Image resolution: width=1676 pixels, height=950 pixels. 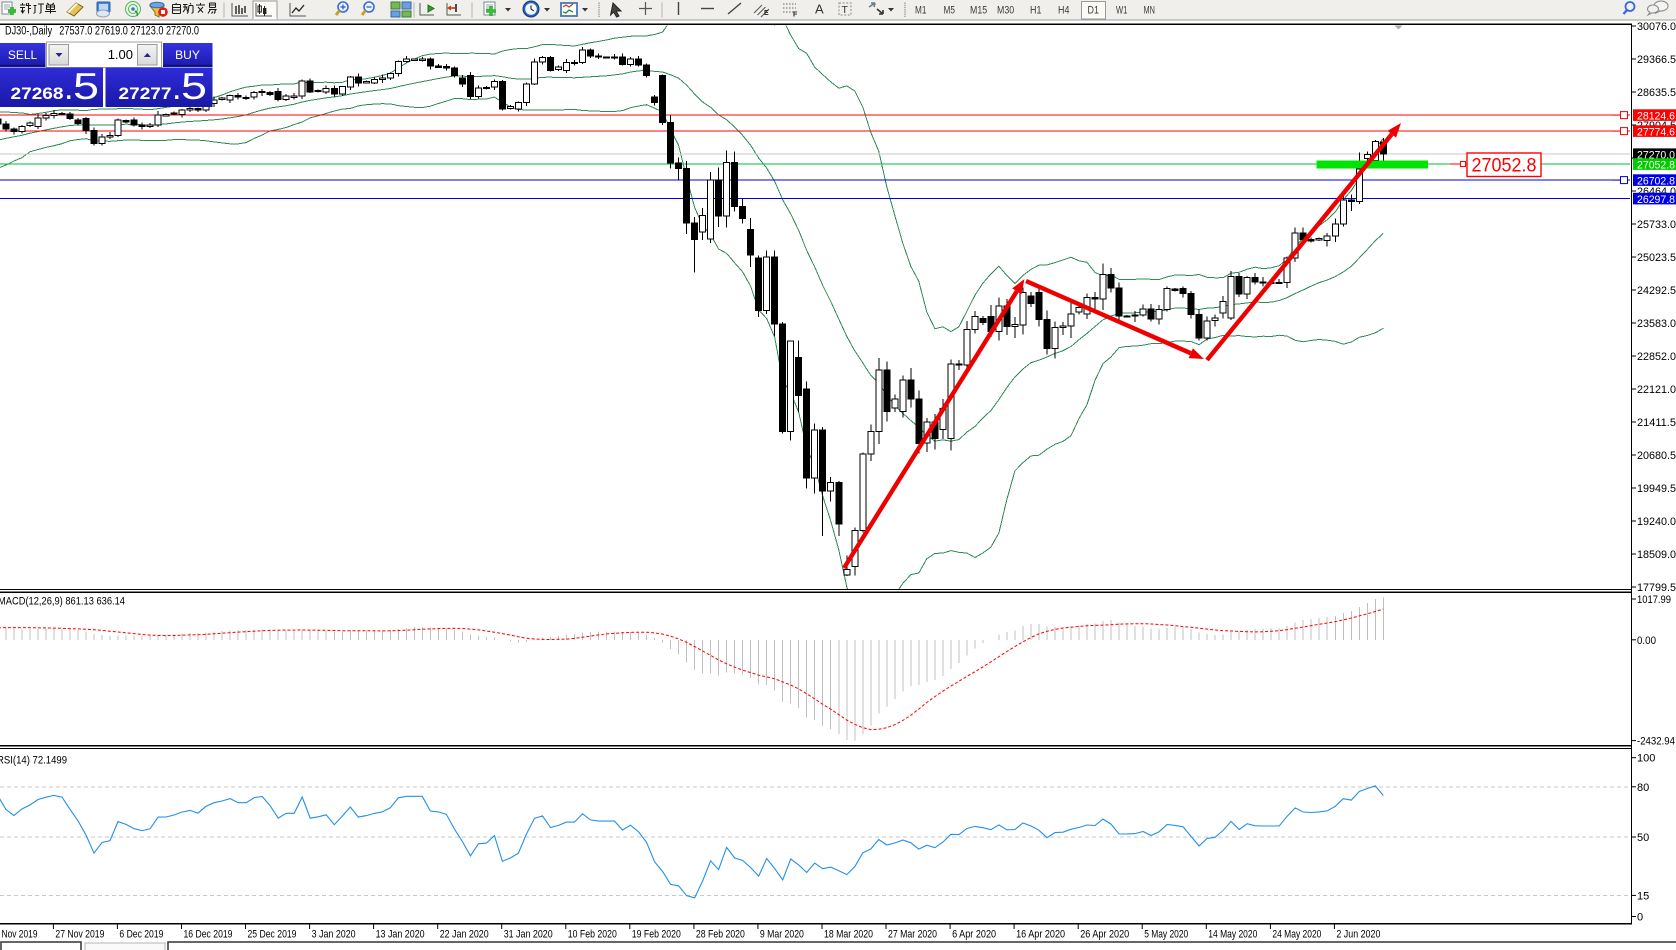 What do you see at coordinates (1656, 522) in the screenshot?
I see `svg-text: 19240.0` at bounding box center [1656, 522].